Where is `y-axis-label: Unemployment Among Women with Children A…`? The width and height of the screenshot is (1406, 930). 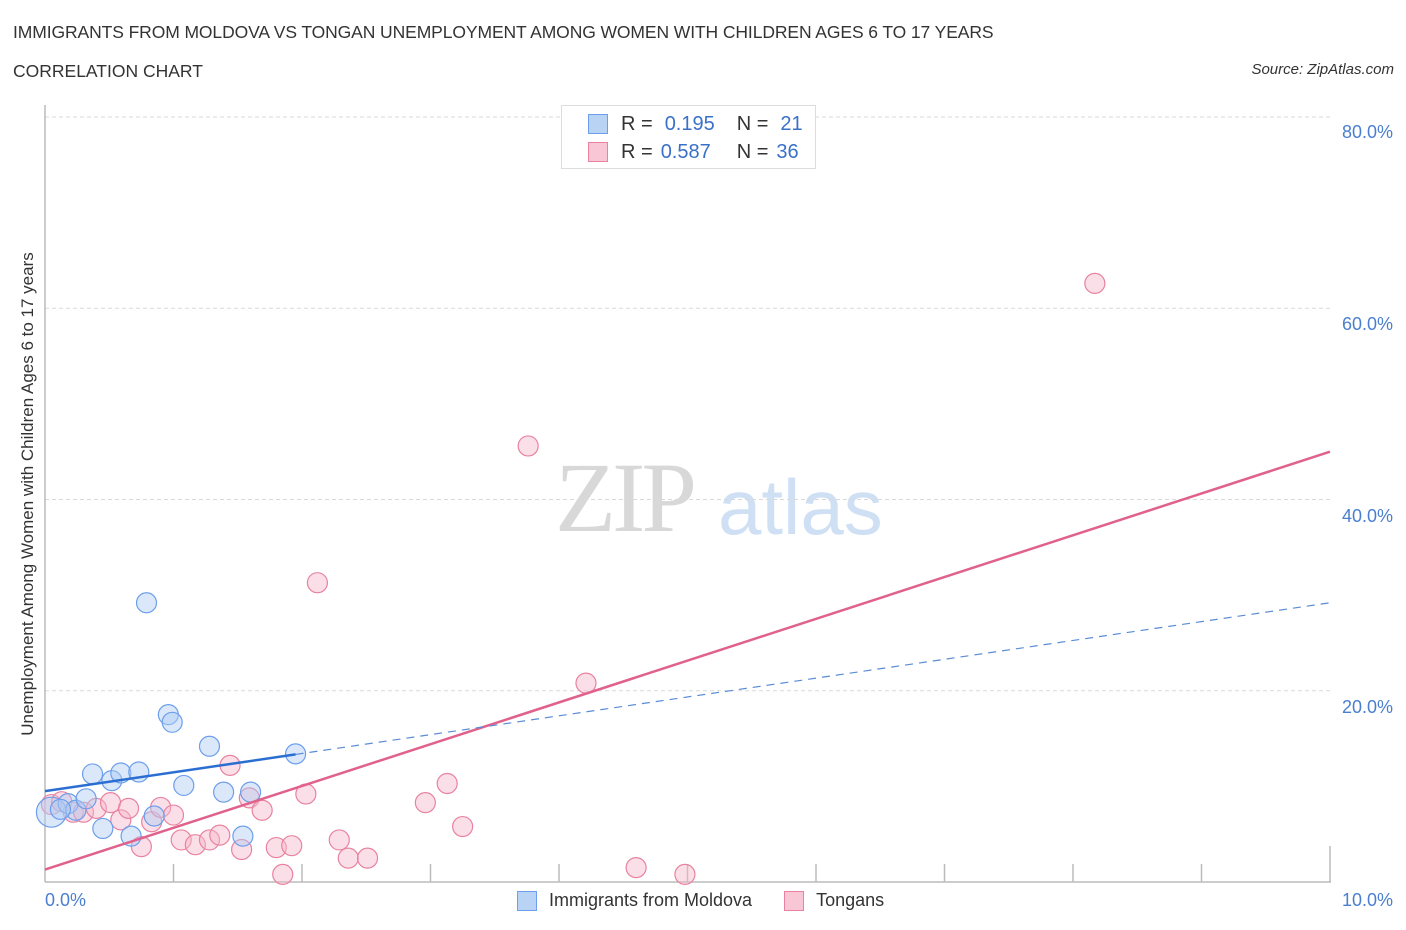 y-axis-label: Unemployment Among Women with Children A… is located at coordinates (27, 494).